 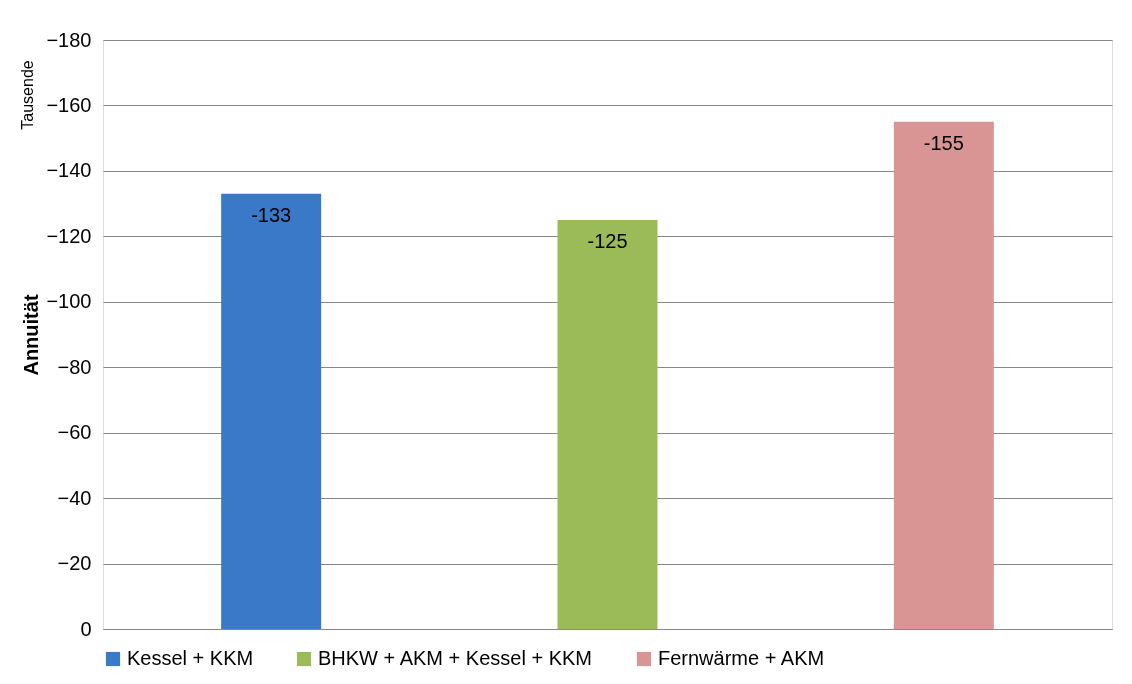 What do you see at coordinates (74, 432) in the screenshot?
I see `y-tick-label: −60` at bounding box center [74, 432].